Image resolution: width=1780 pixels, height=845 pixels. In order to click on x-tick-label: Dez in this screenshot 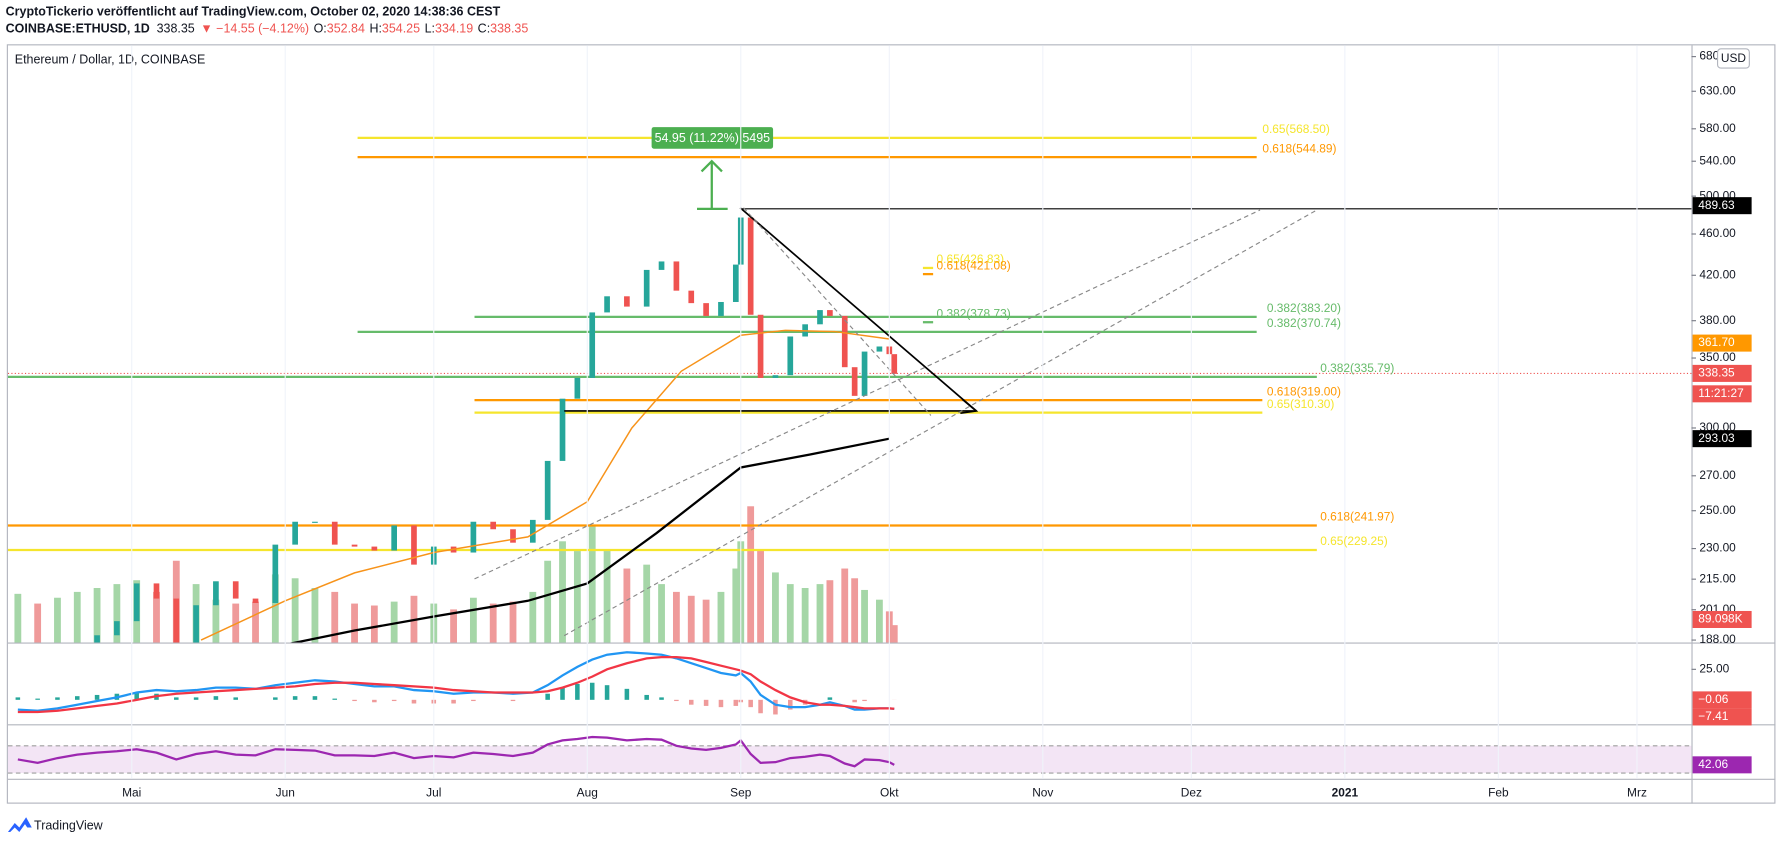, I will do `click(1191, 793)`.